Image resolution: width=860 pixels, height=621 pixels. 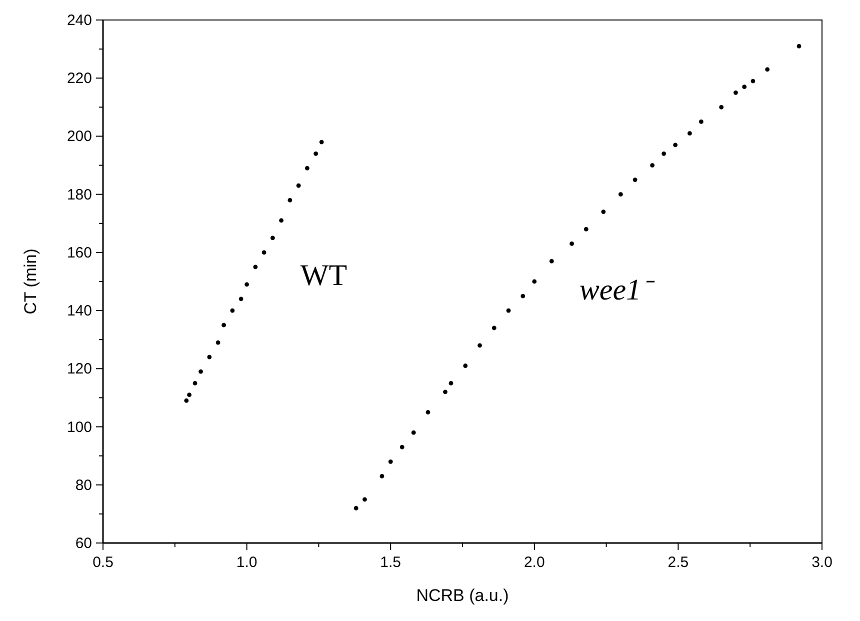 What do you see at coordinates (534, 562) in the screenshot?
I see `x-tick-label: 2.0` at bounding box center [534, 562].